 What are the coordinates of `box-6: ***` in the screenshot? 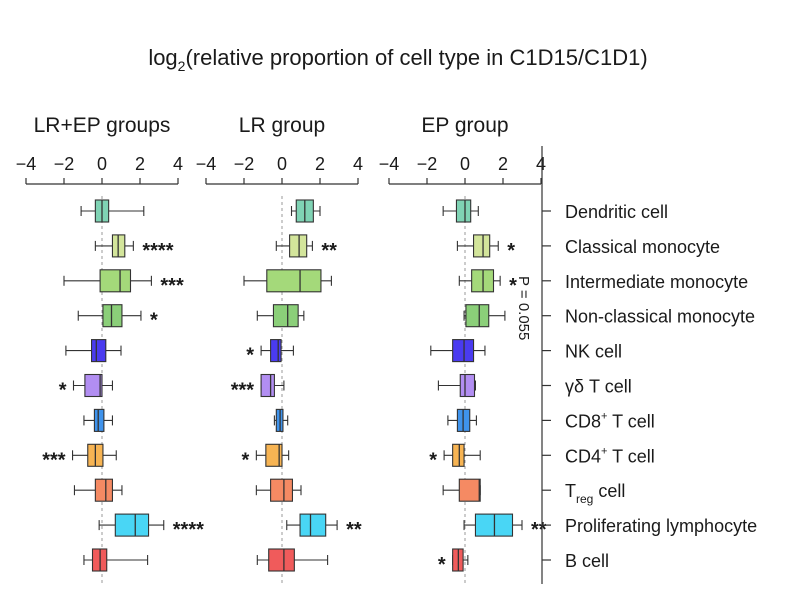 It's located at (258, 387).